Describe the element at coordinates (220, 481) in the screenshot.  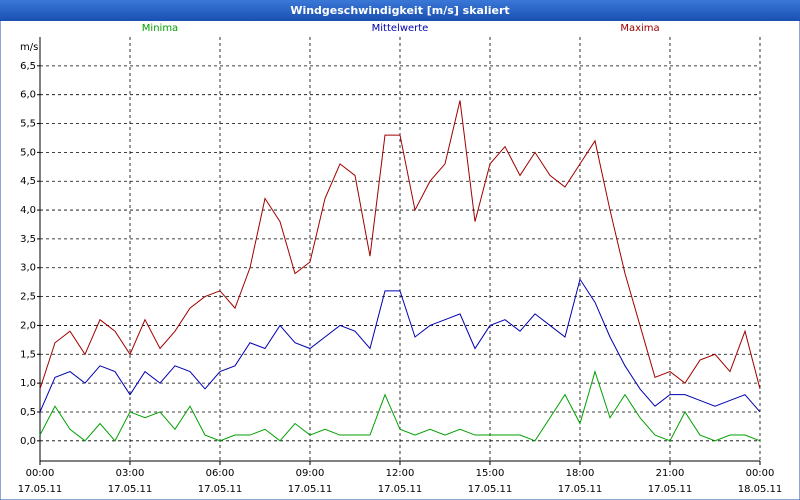
I see `x-tick-label: 06:00 17.05.11` at that location.